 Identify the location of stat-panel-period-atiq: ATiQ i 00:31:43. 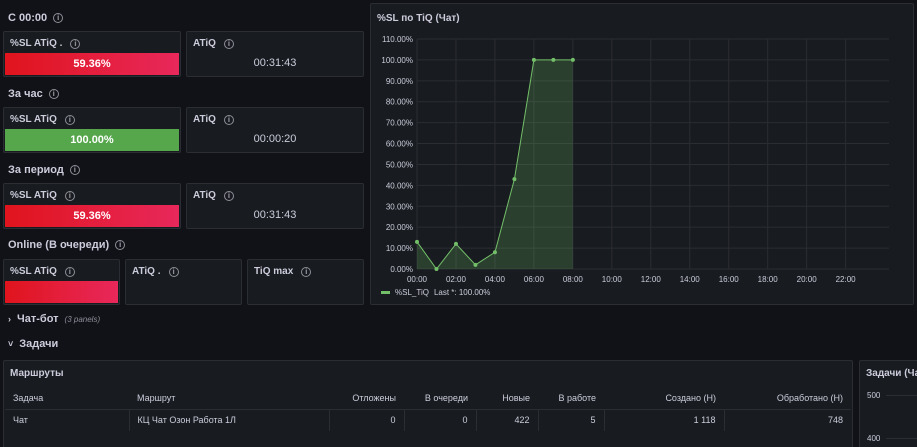
(275, 206).